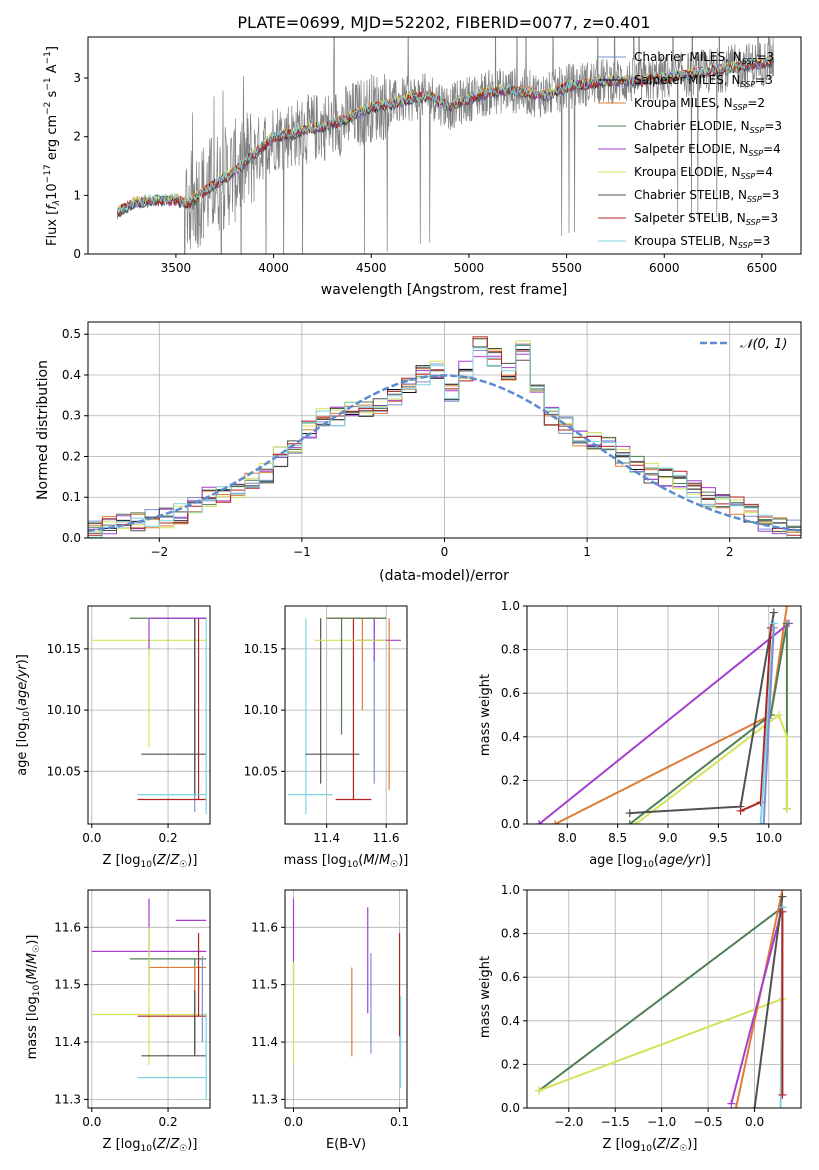  I want to click on p-ageMass-ytick-label: 10.10, so click(261, 710).